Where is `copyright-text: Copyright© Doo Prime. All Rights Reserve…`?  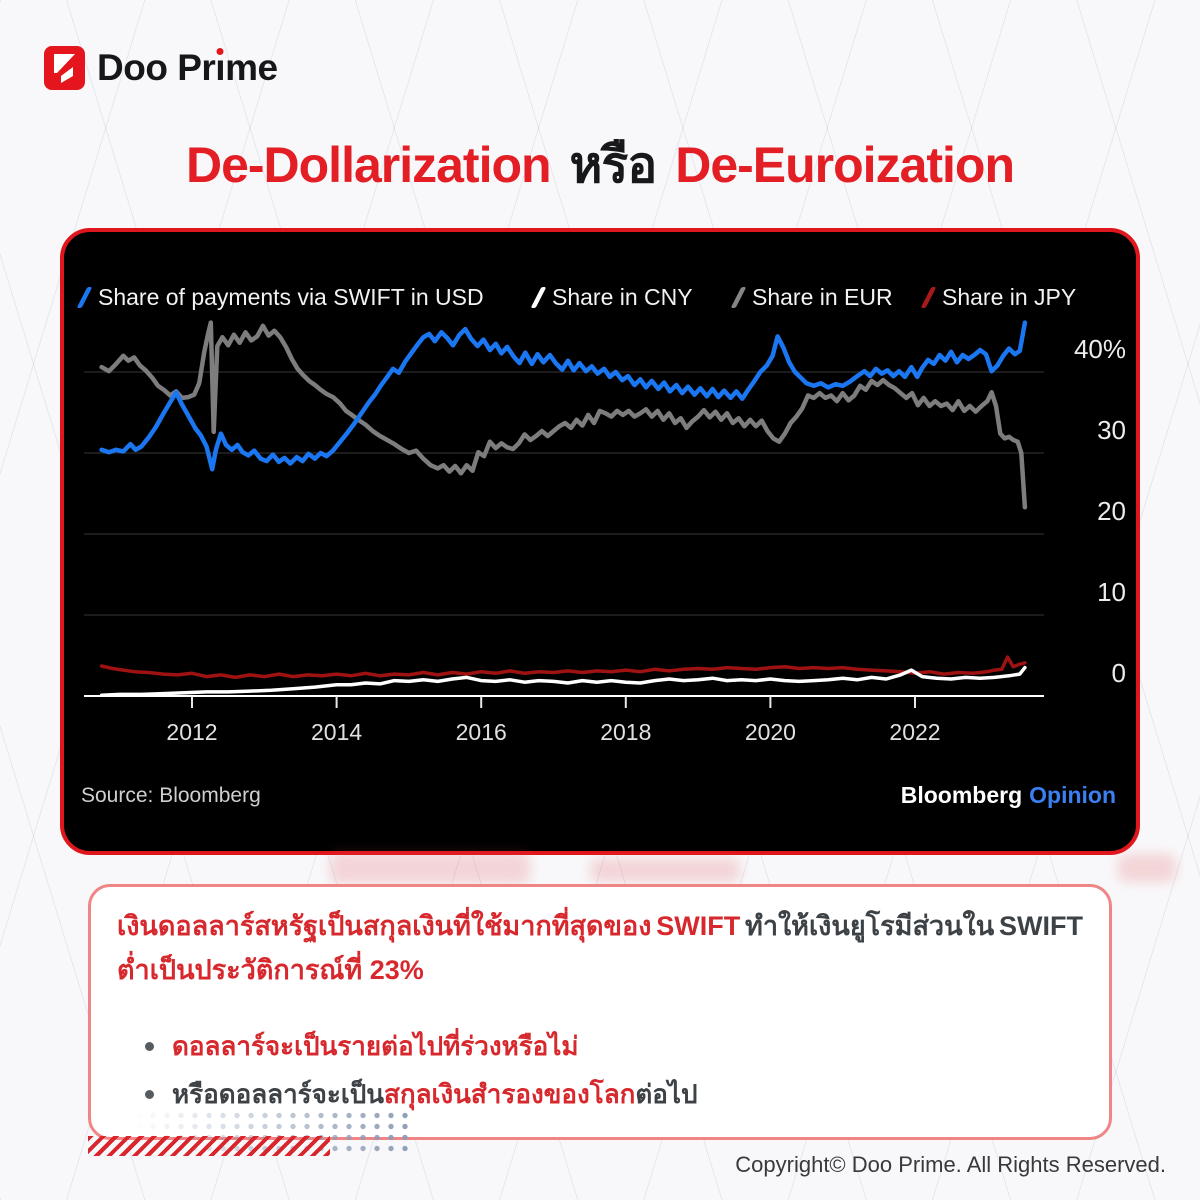
copyright-text: Copyright© Doo Prime. All Rights Reserve… is located at coordinates (950, 1164).